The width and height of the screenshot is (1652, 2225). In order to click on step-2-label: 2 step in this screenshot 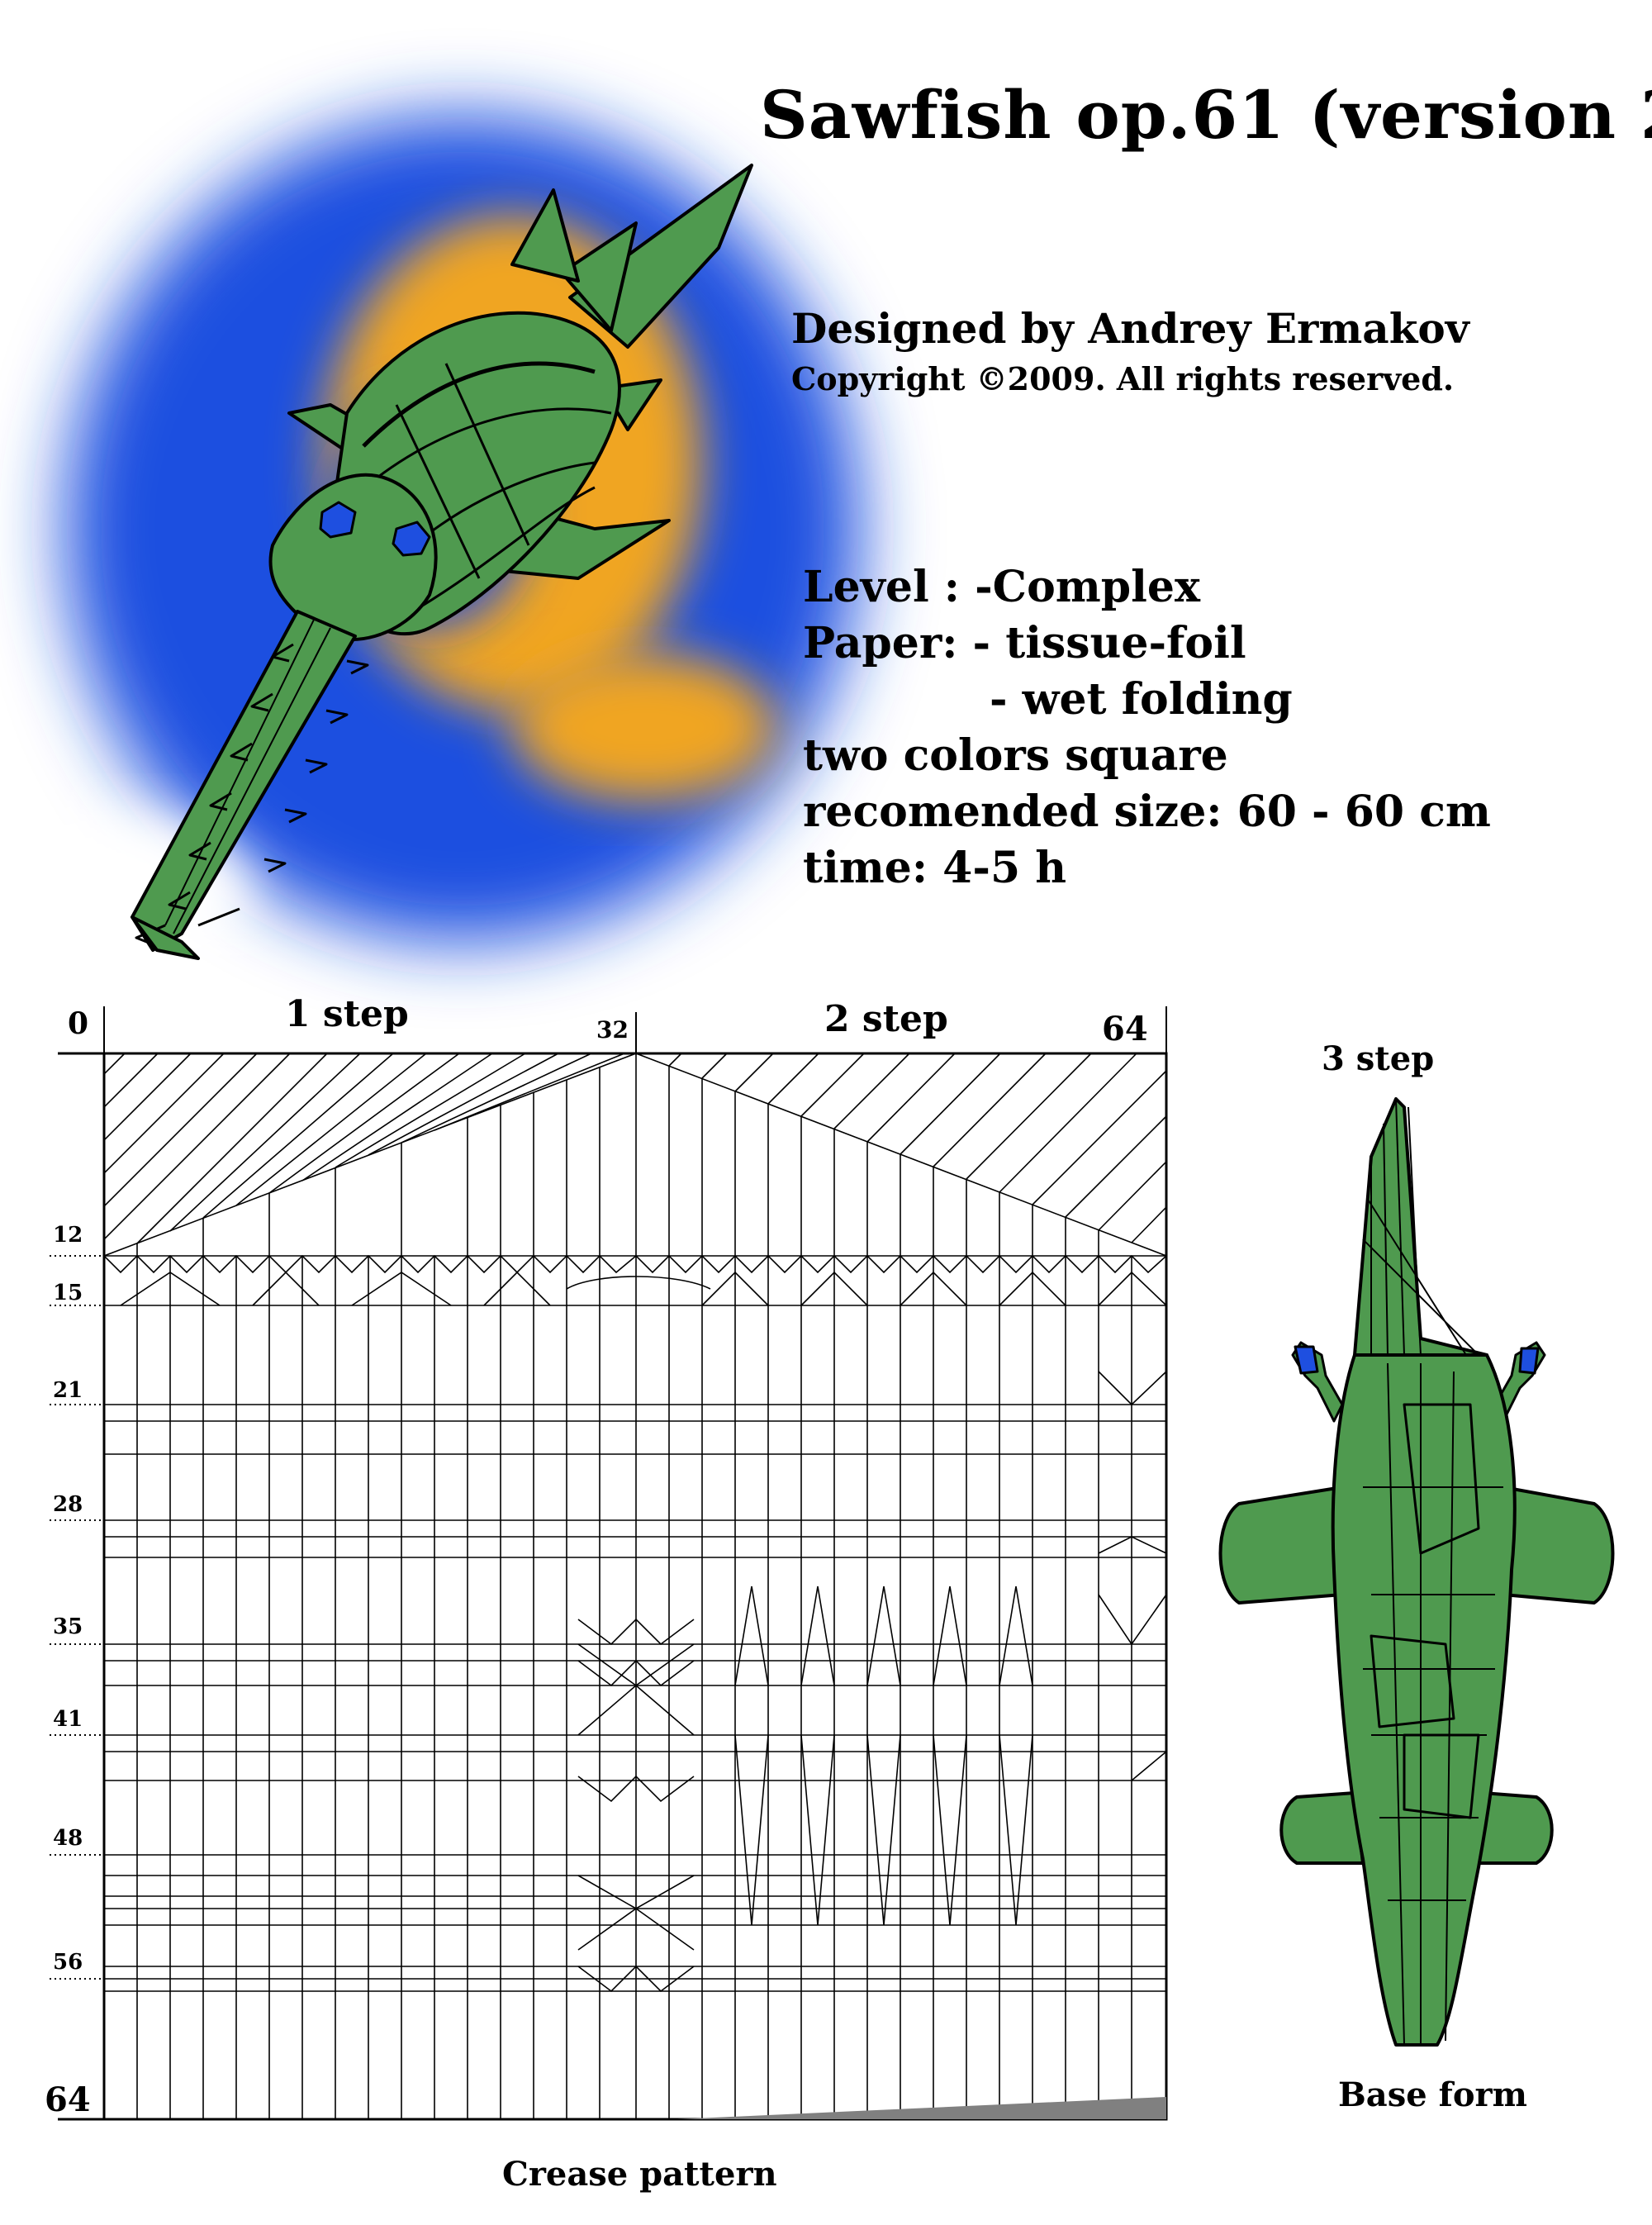, I will do `click(886, 1019)`.